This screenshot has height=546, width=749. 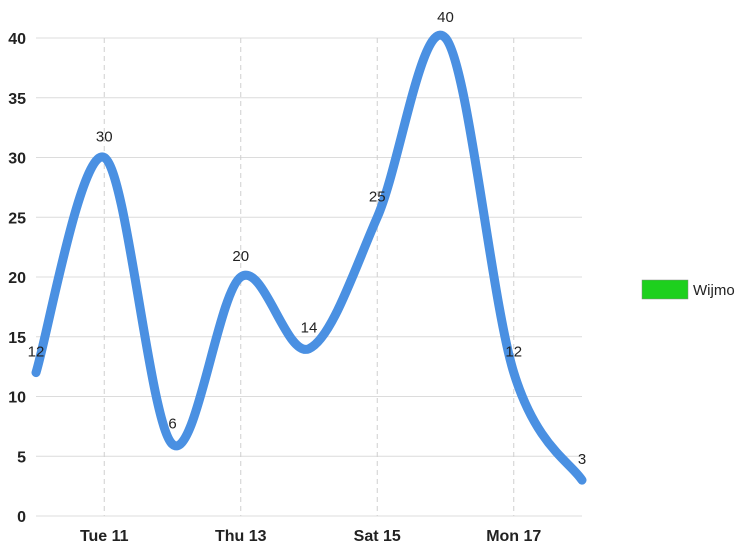 I want to click on x-tick-label: Mon 17, so click(x=513, y=536).